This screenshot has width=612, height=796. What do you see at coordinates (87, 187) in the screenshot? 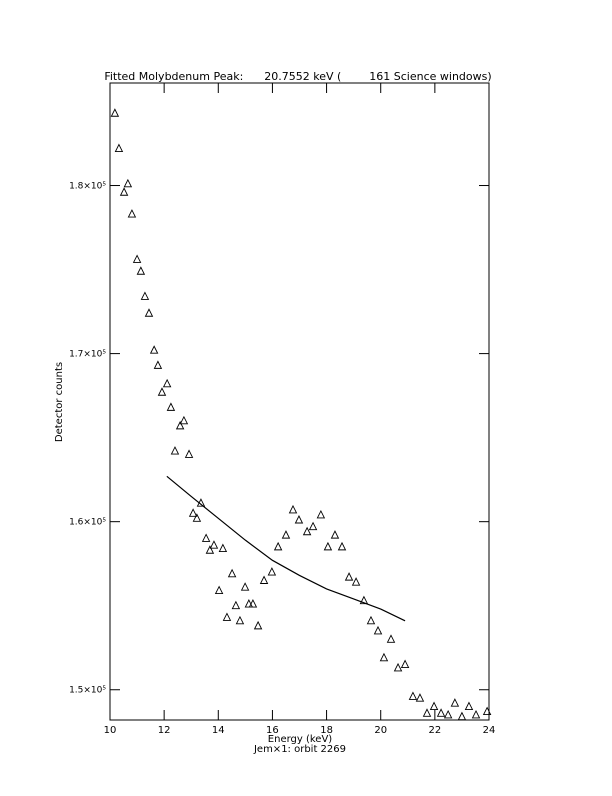
I see `y-tick-label: 1.8×10⁵` at bounding box center [87, 187].